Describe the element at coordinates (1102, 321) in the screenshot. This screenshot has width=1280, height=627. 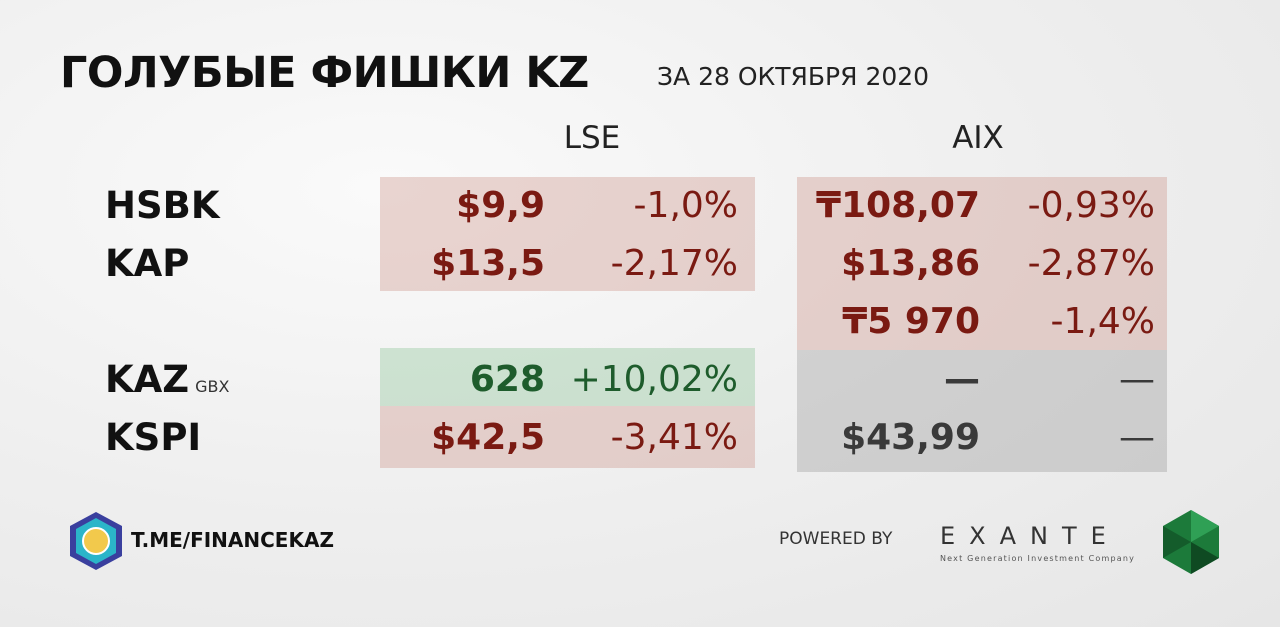
I see `aix-change: -1,4%` at that location.